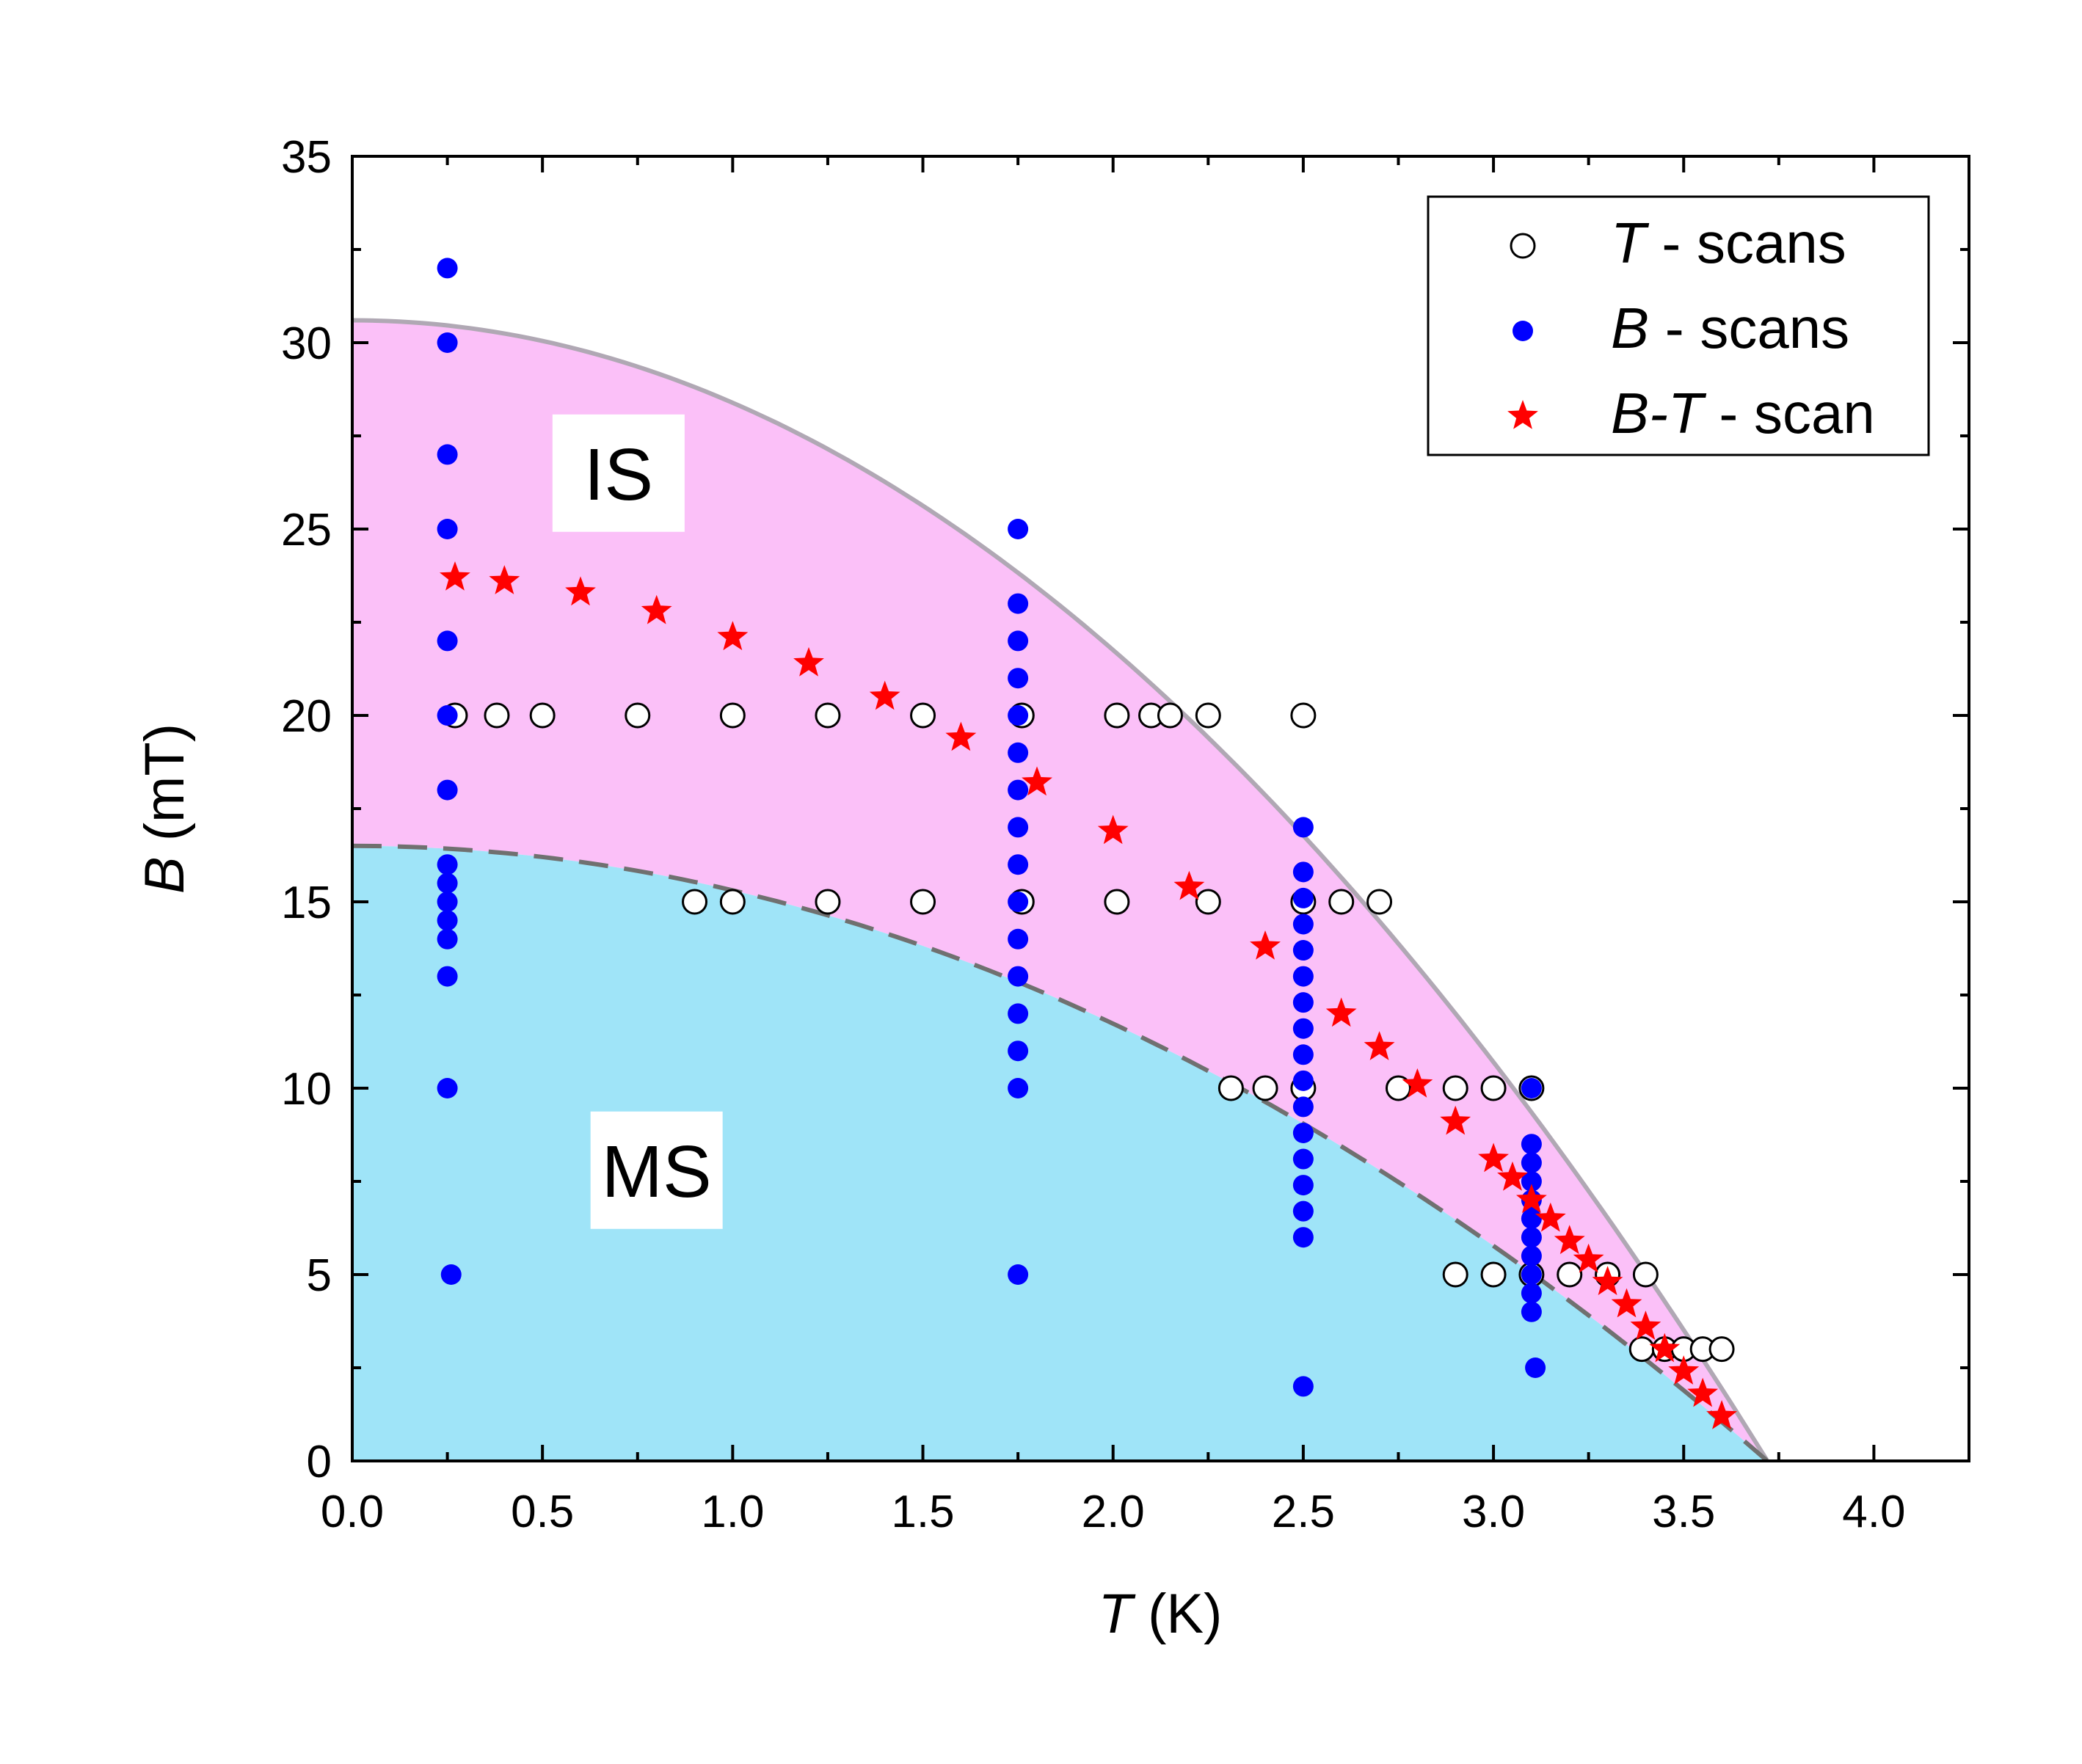 The image size is (2082, 1764). I want to click on x-tick-label: 3.5, so click(1683, 1512).